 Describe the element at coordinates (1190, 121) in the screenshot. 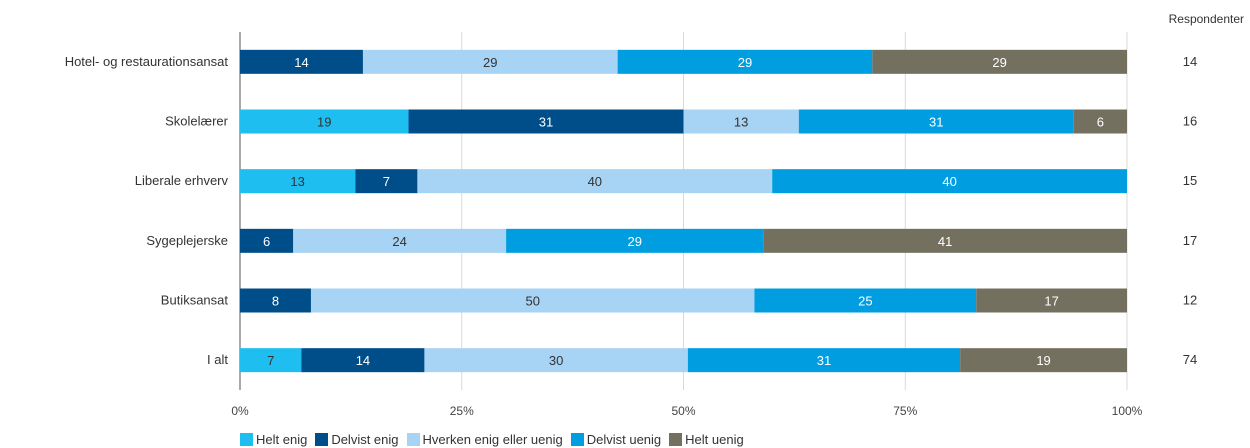

I see `respondents-count: 16` at that location.